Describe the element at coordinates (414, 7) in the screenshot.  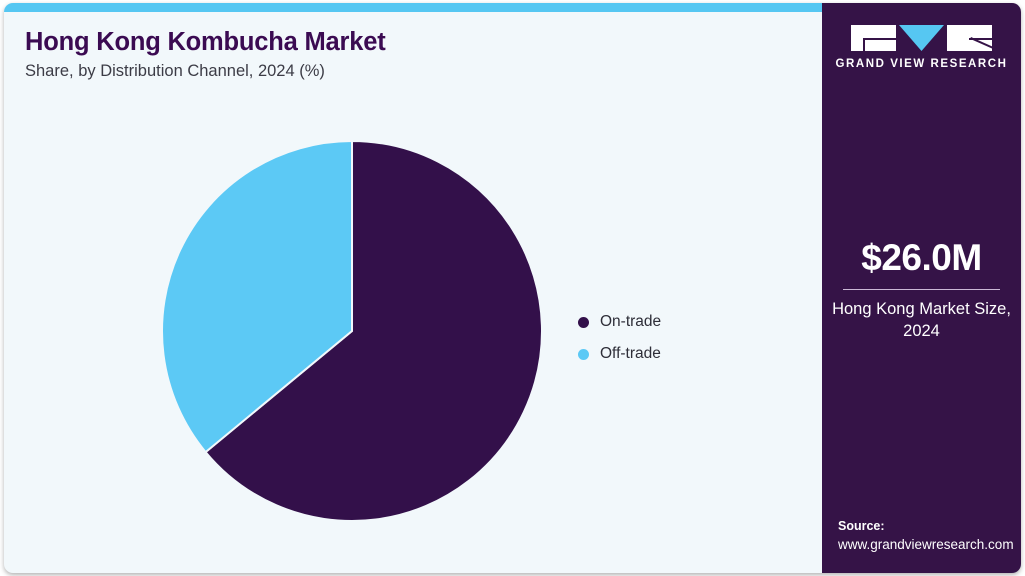
I see `top-accent-bar` at that location.